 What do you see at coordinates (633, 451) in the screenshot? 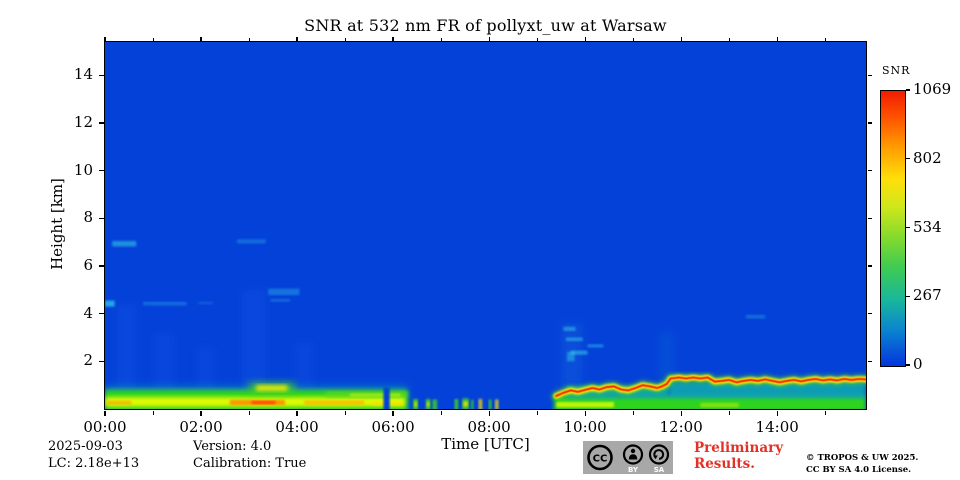
I see `person-head` at bounding box center [633, 451].